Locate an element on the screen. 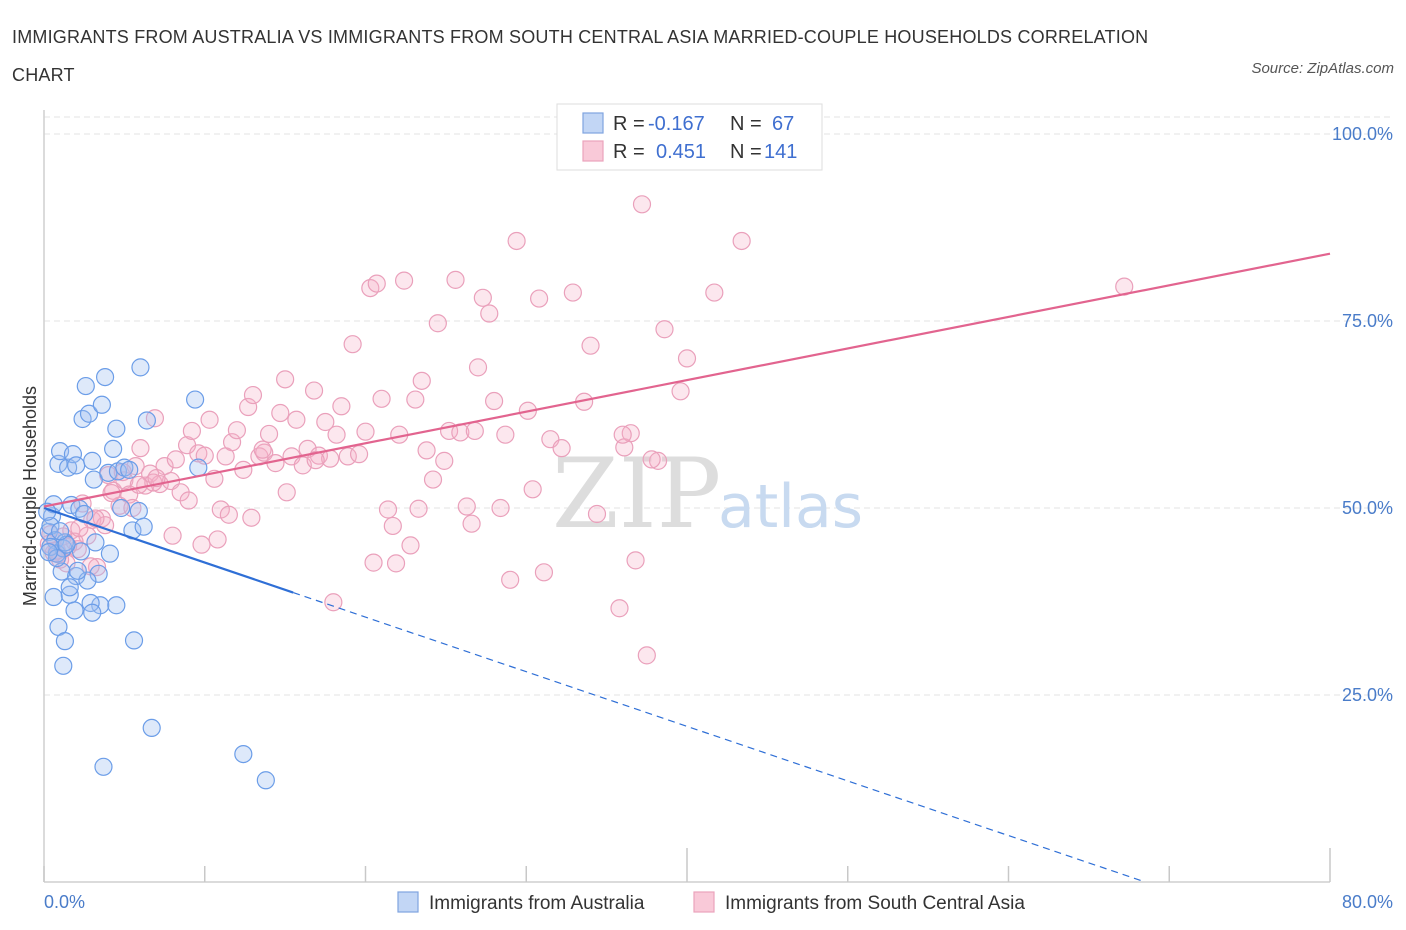  bottom-legend-label-south-central-asia: Immigrants from South Central Asia is located at coordinates (875, 903).